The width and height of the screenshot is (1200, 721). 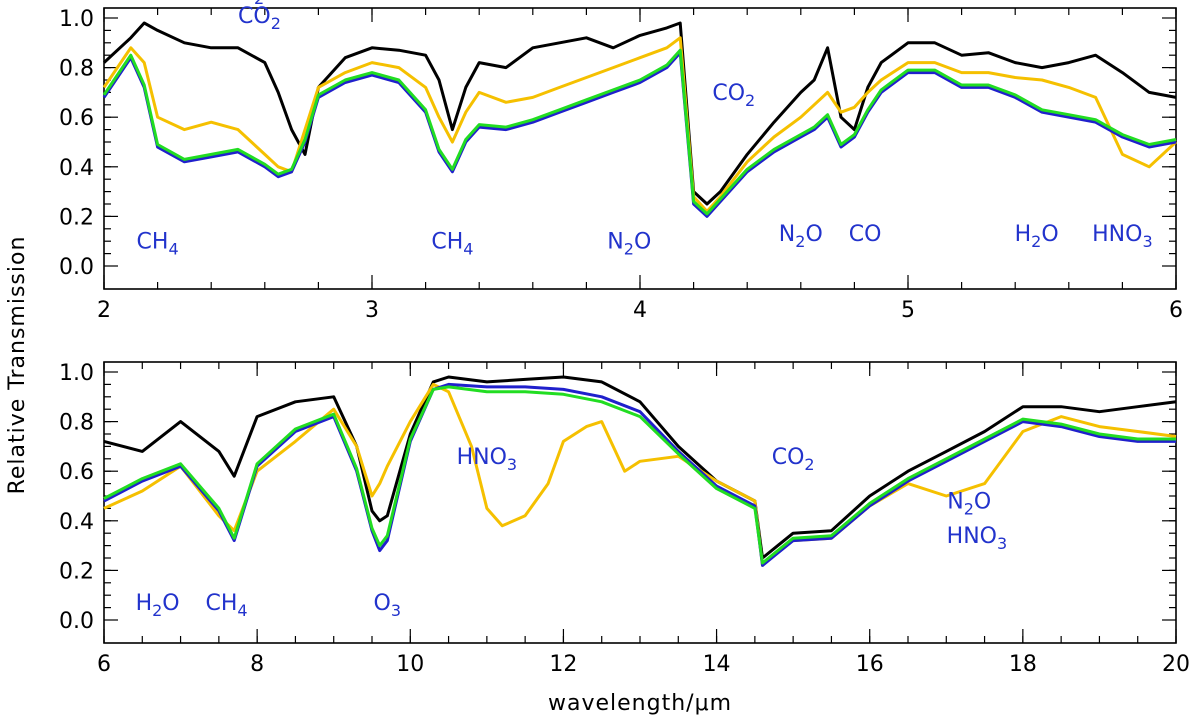 I want to click on x-tick-label: 8, so click(x=257, y=664).